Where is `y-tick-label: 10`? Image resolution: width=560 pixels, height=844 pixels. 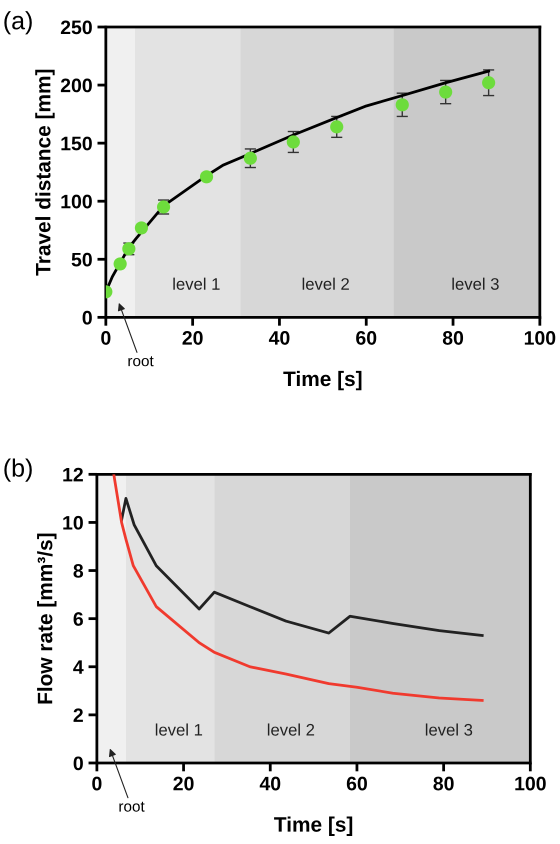 y-tick-label: 10 is located at coordinates (73, 523).